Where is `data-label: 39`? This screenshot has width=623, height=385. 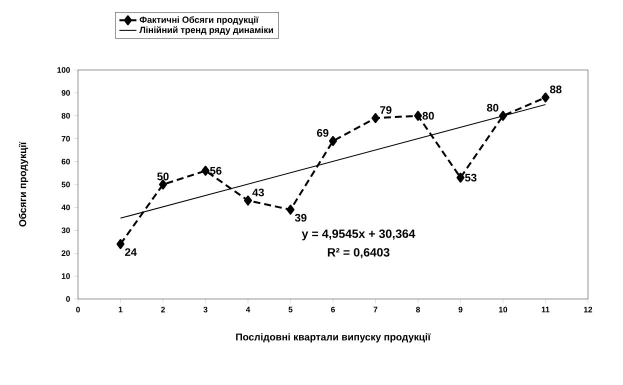
data-label: 39 is located at coordinates (300, 218).